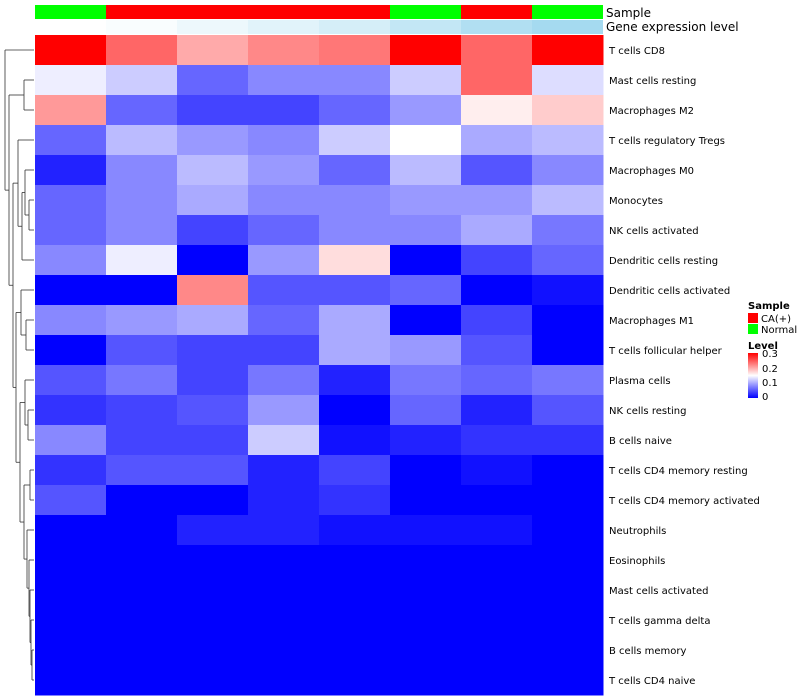 This screenshot has height=700, width=800. I want to click on row-label: T cells CD4 memory resting, so click(678, 471).